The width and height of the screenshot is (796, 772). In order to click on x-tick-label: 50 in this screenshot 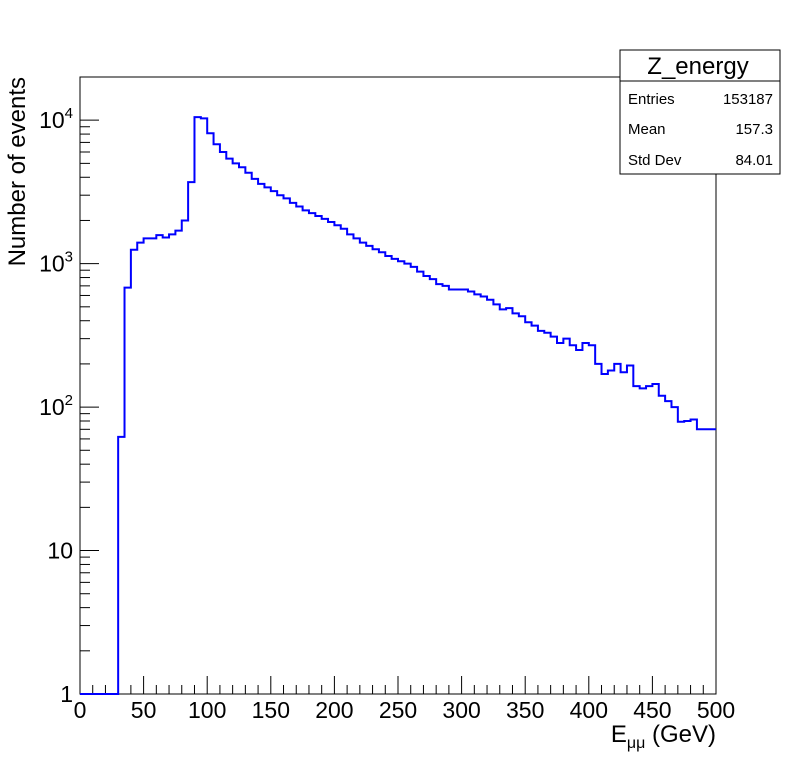, I will do `click(144, 710)`.